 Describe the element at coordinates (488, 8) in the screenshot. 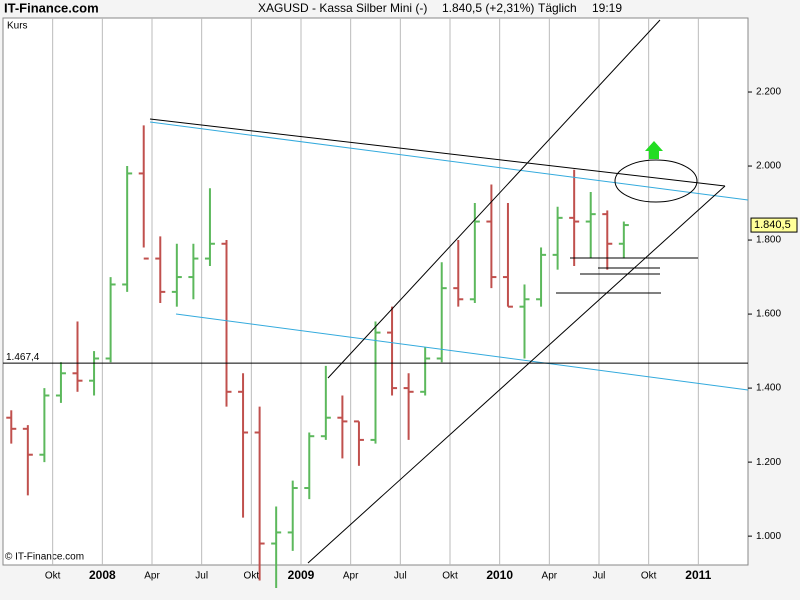

I see `quote: 1.840,5 (+2,31%)` at that location.